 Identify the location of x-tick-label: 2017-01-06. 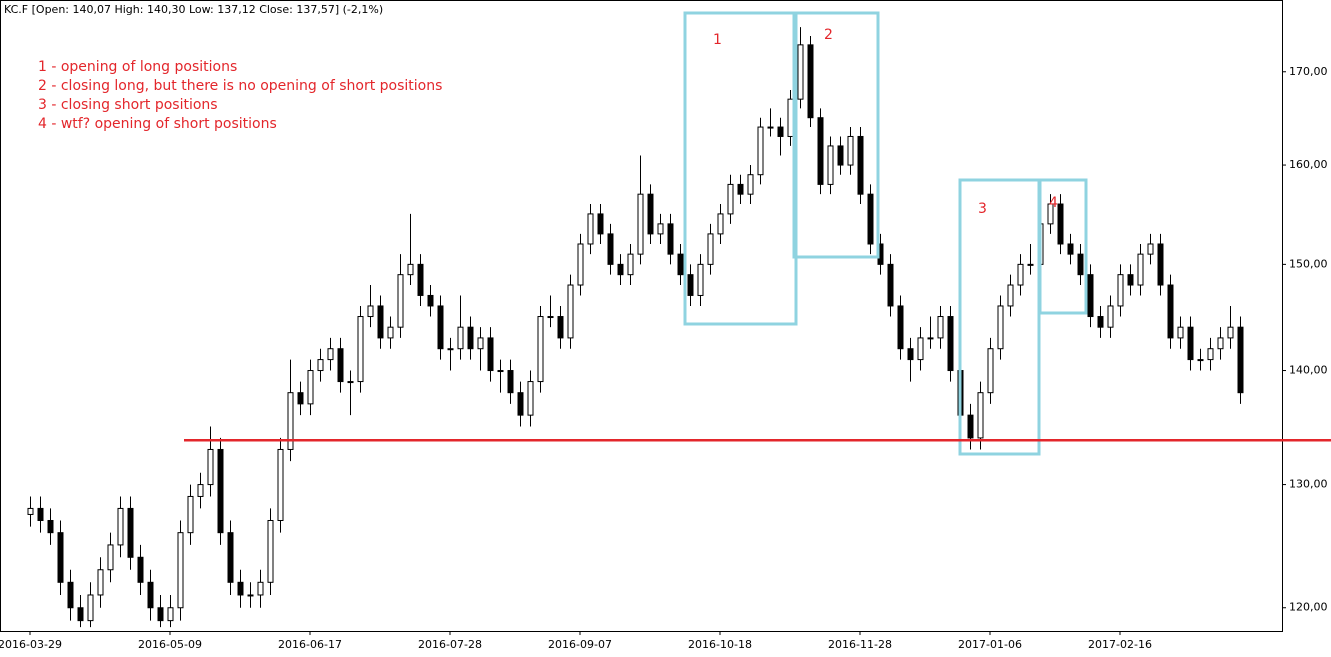
(990, 644).